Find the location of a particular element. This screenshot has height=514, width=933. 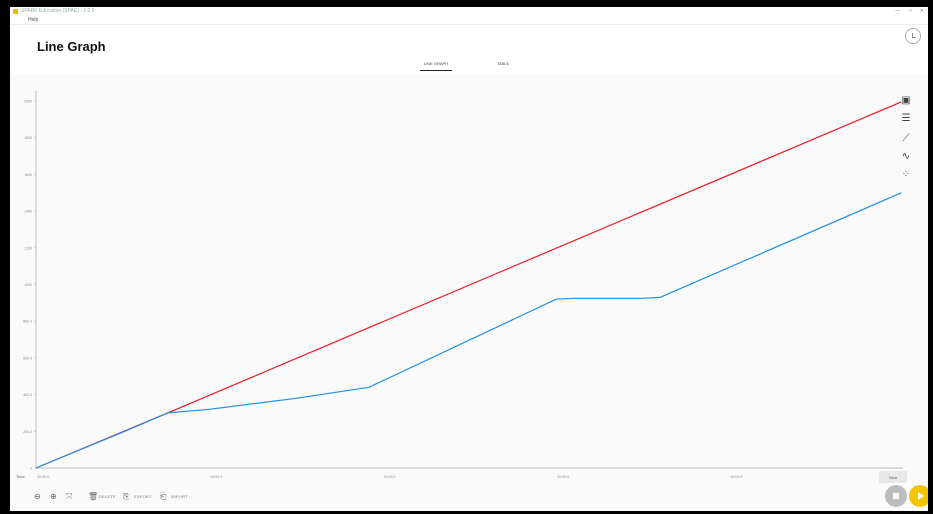

x-tick-label: 00:00:3 is located at coordinates (563, 477).